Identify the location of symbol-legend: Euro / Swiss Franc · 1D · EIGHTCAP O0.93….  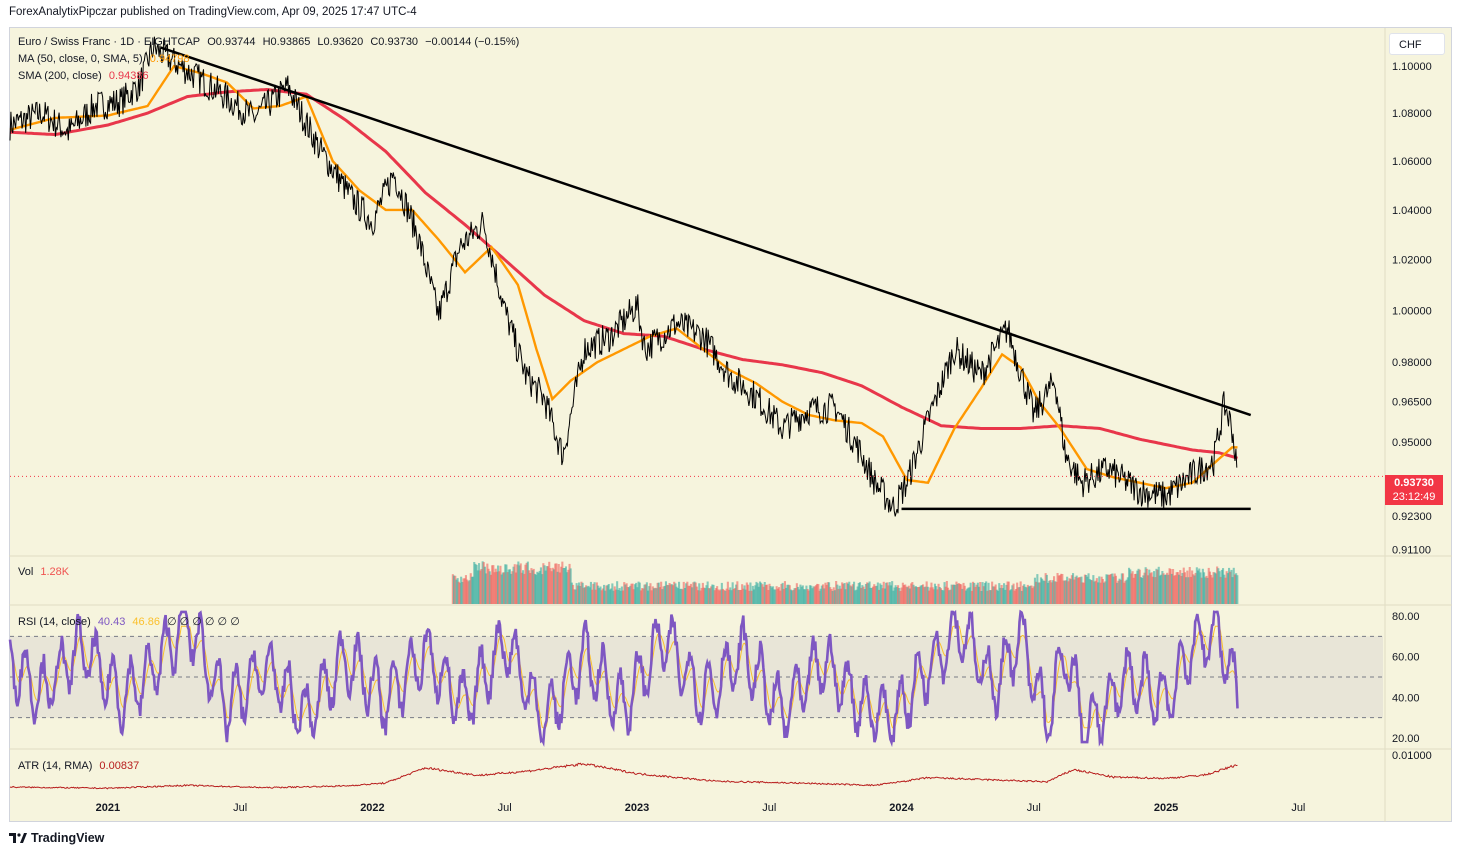
(270, 42).